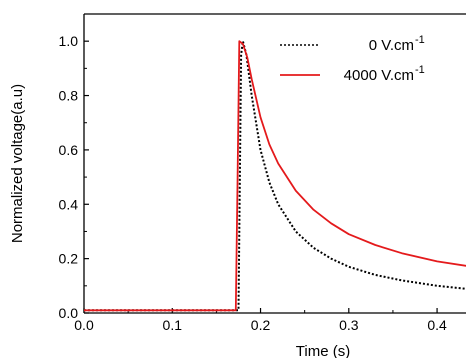 The height and width of the screenshot is (358, 466). I want to click on x-tick-label: 0.0, so click(84, 325).